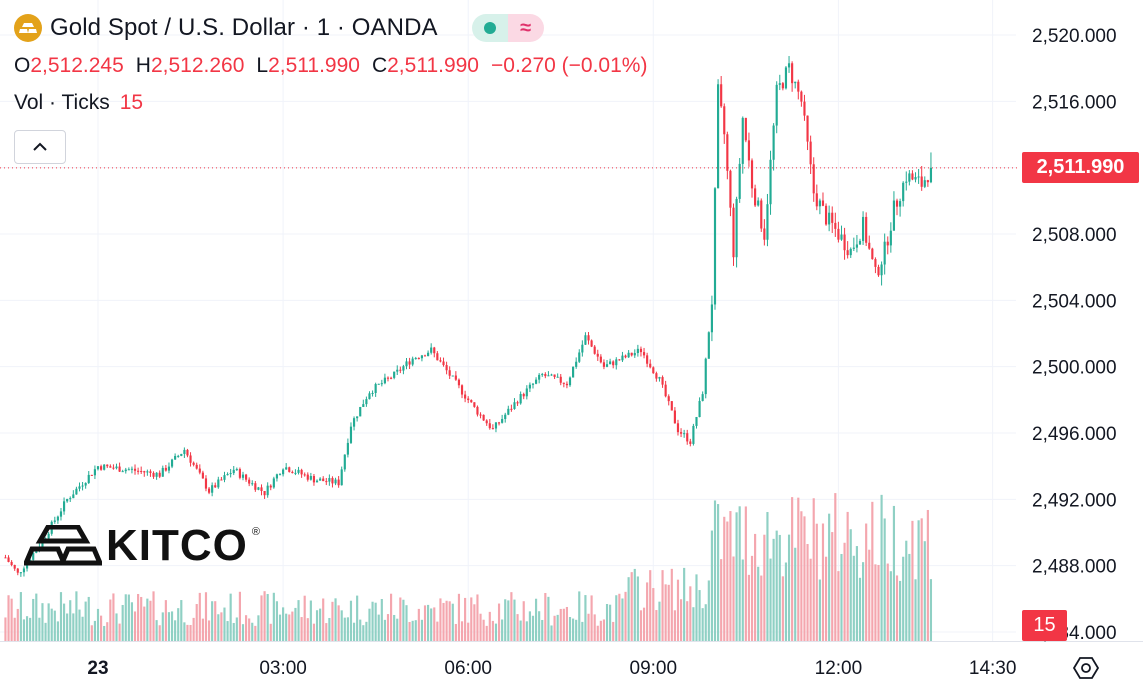 The image size is (1143, 700). I want to click on y-tick-label: 2,500.000, so click(1074, 368).